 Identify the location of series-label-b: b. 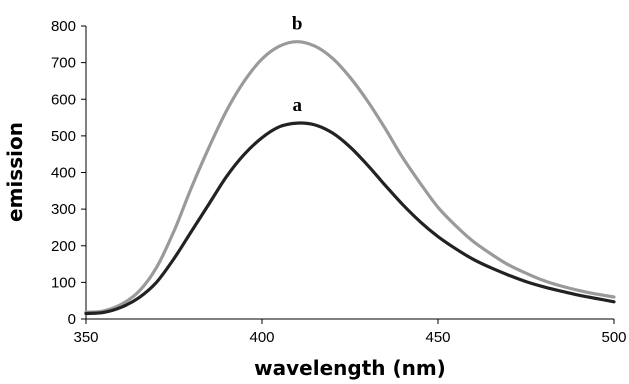
(297, 24).